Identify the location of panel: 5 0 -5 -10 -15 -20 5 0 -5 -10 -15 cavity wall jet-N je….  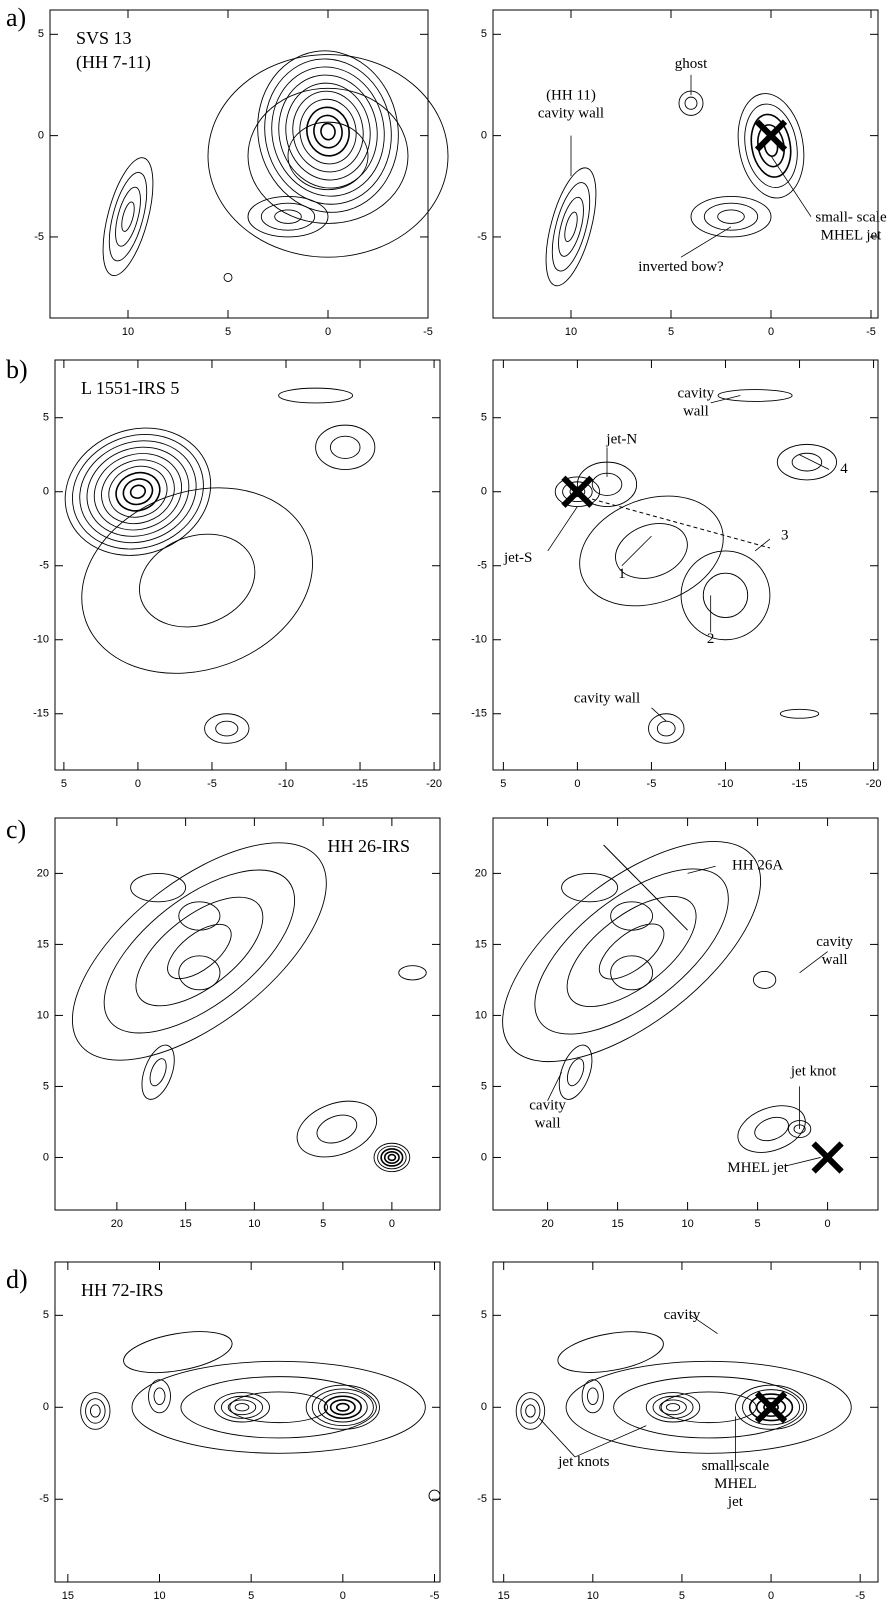
(676, 574).